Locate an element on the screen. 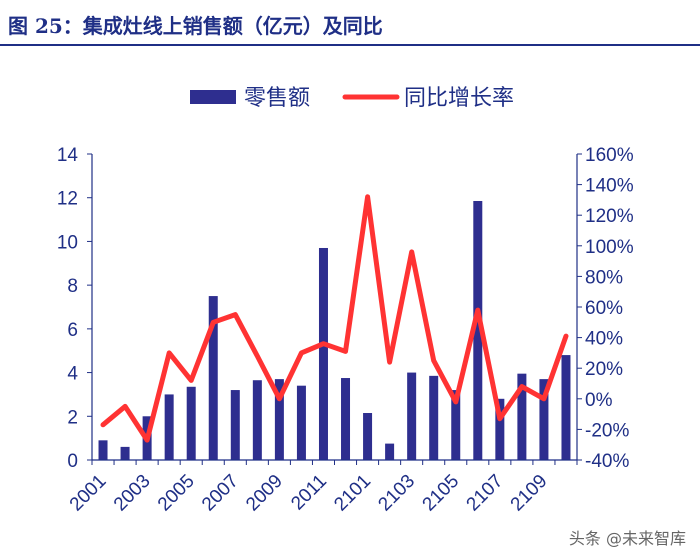 This screenshot has height=556, width=700. legend: 零售额 同比增长率 is located at coordinates (352, 98).